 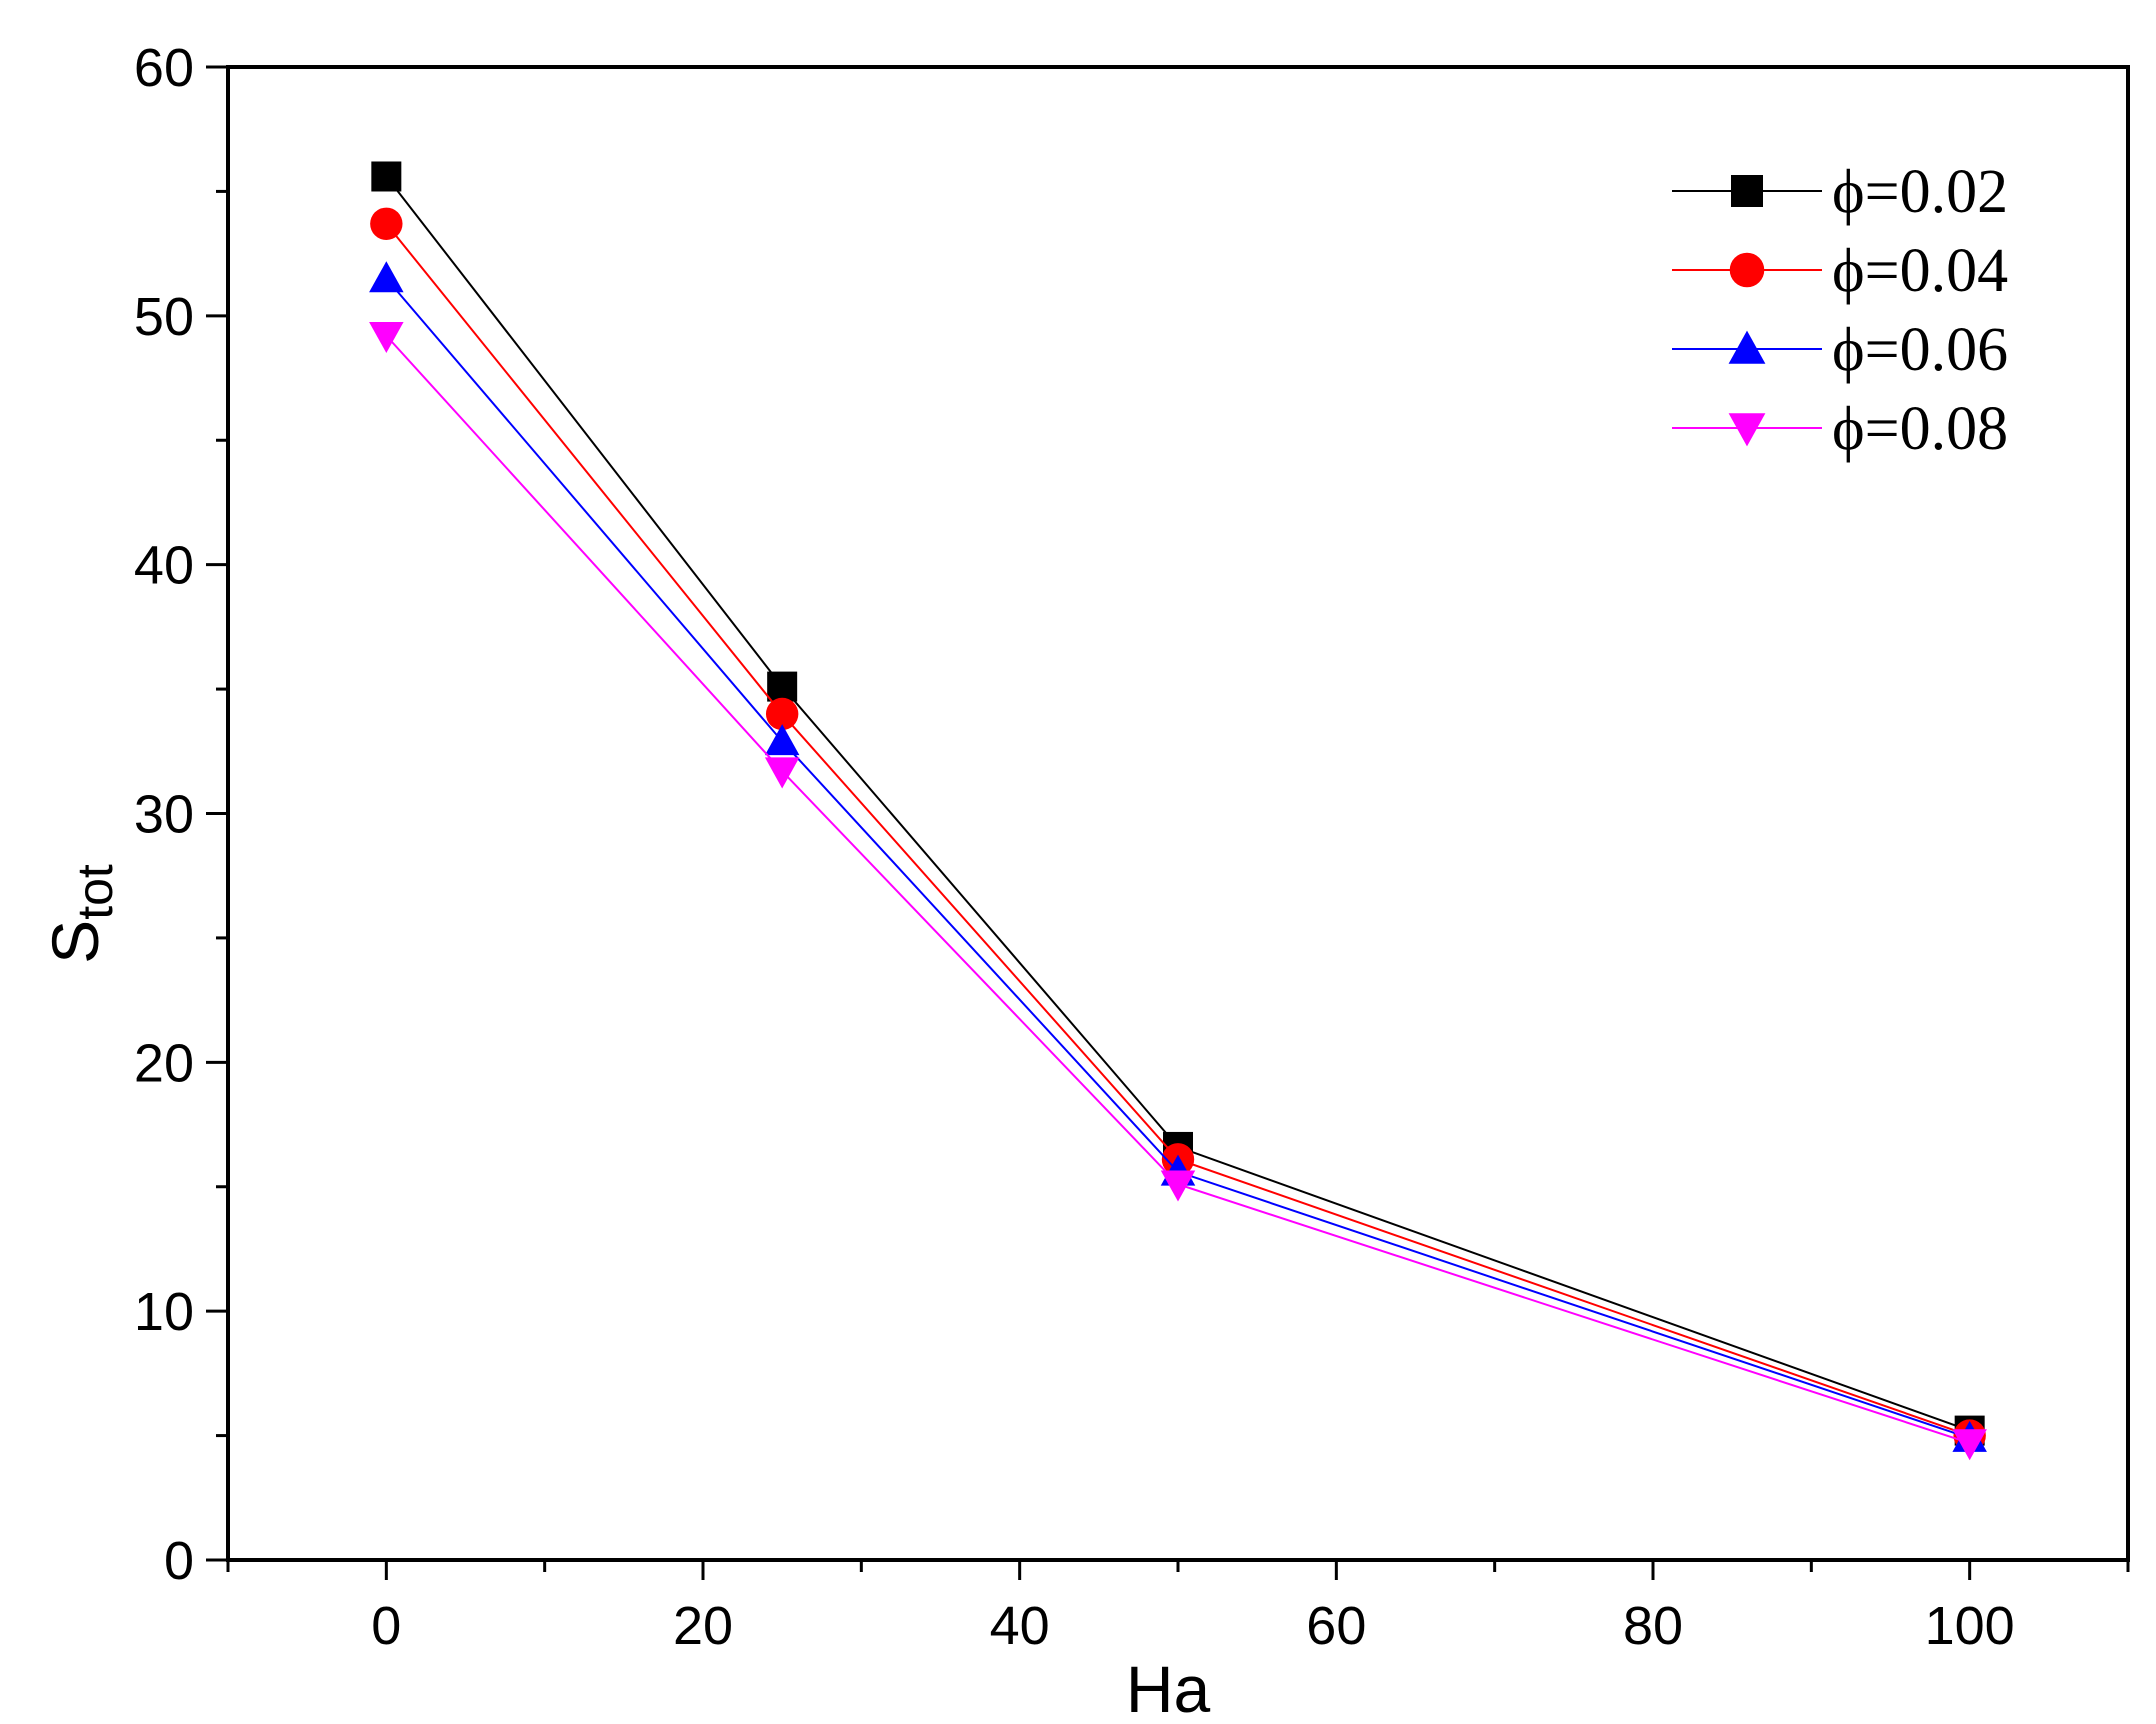 What do you see at coordinates (164, 815) in the screenshot?
I see `y-tick-label: 30` at bounding box center [164, 815].